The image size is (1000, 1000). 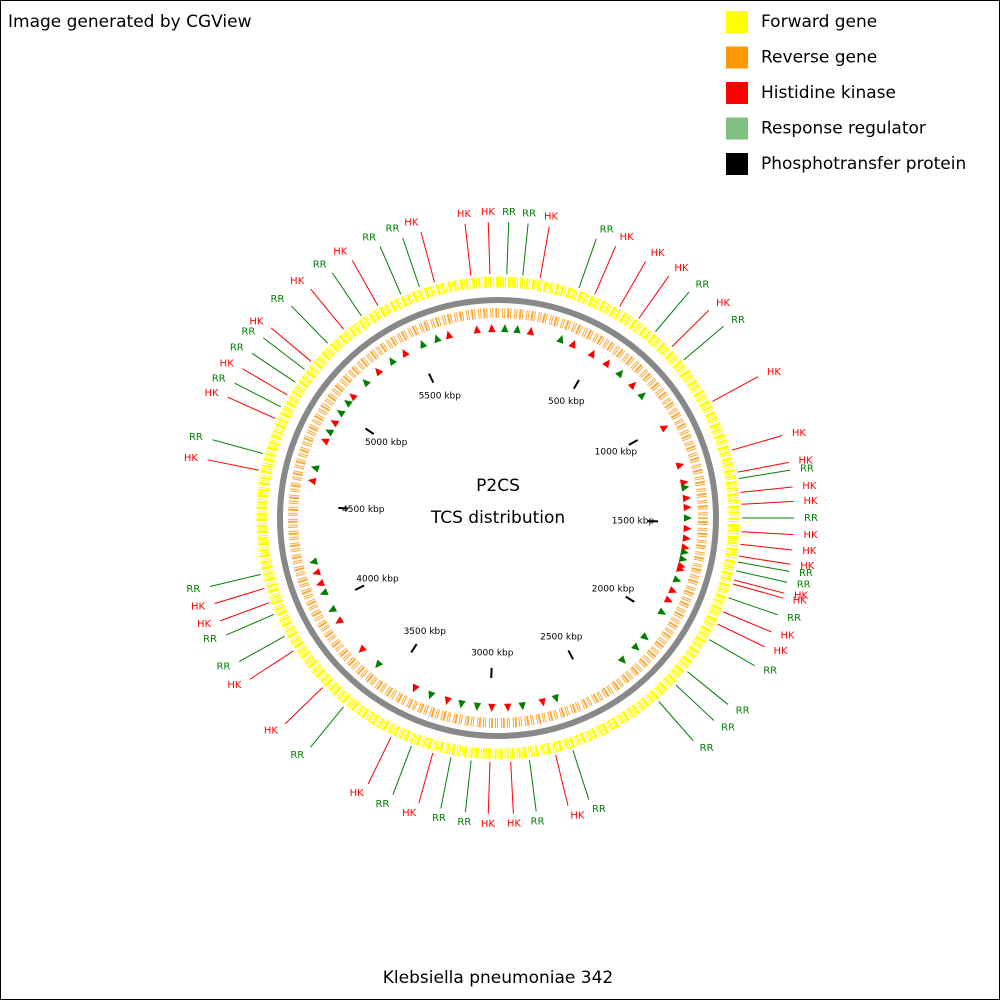 What do you see at coordinates (377, 579) in the screenshot?
I see `tick-label: 4000 kbp` at bounding box center [377, 579].